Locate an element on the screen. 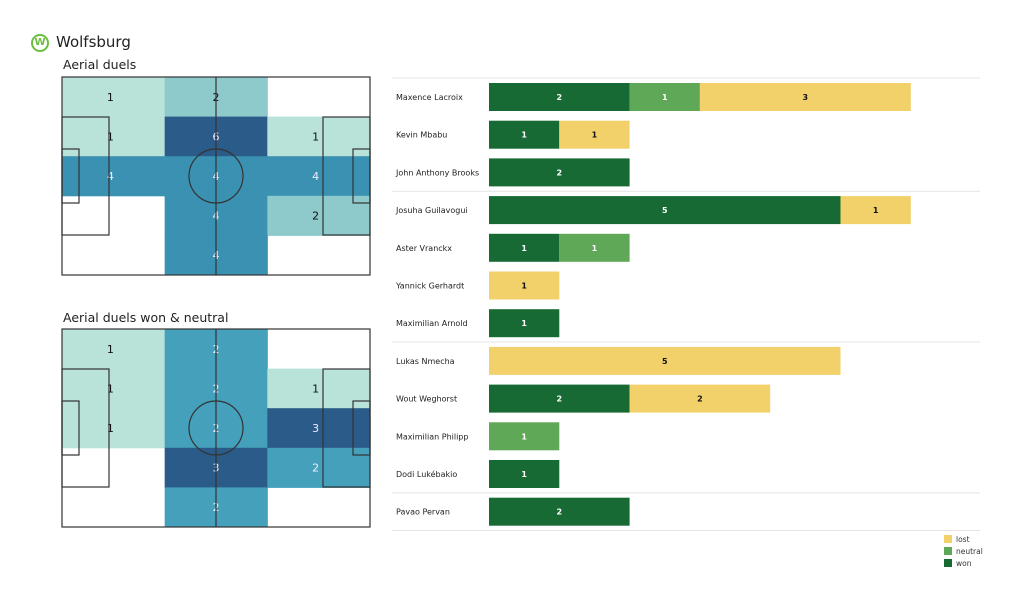 The image size is (1024, 602). player-label: Wout Weghorst is located at coordinates (426, 399).